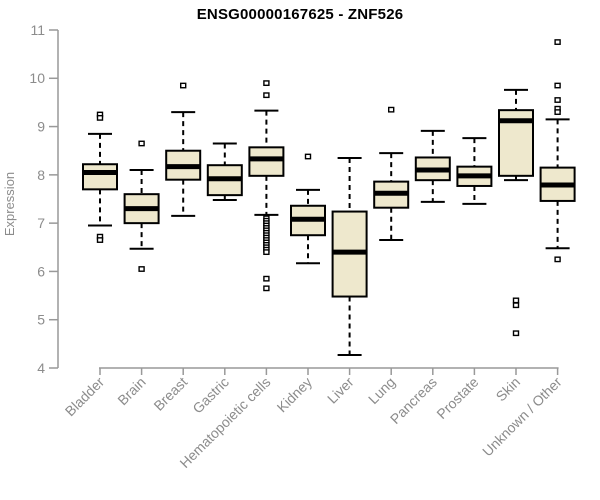 The height and width of the screenshot is (500, 600). What do you see at coordinates (308, 209) in the screenshot?
I see `boxplot-kidney` at bounding box center [308, 209].